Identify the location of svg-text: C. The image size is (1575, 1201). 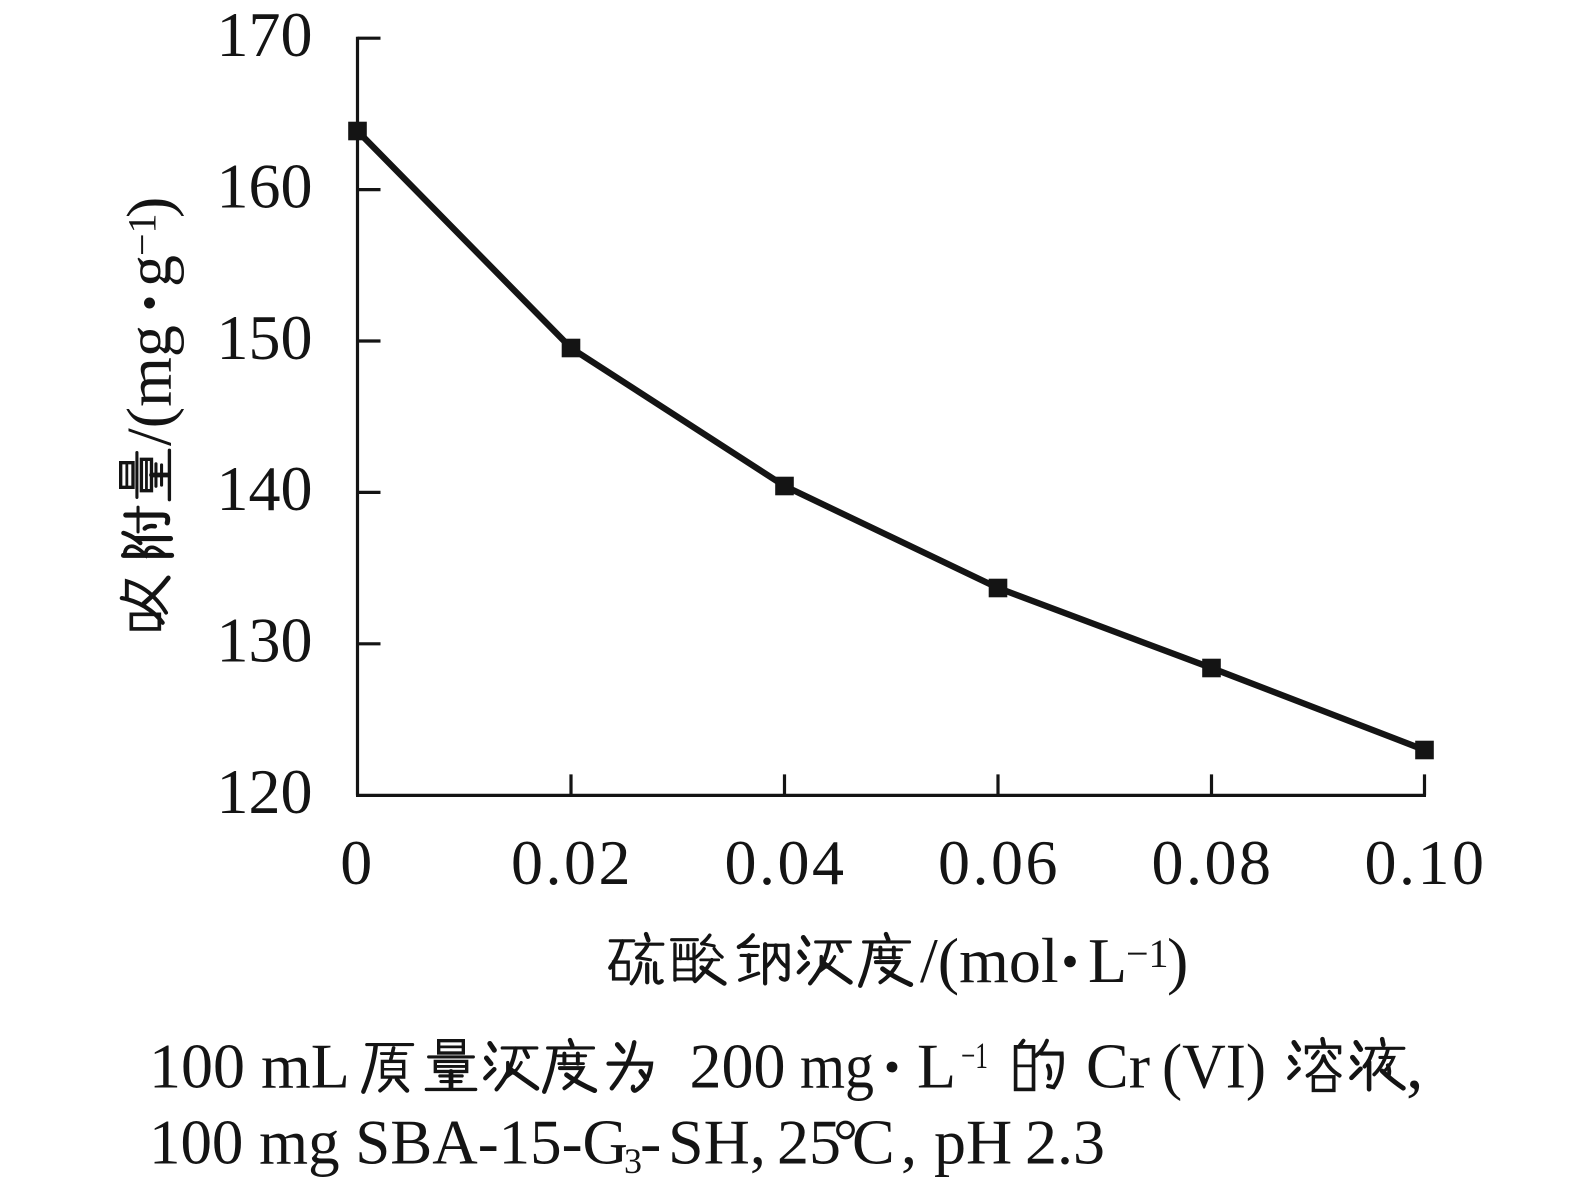
(873, 1142).